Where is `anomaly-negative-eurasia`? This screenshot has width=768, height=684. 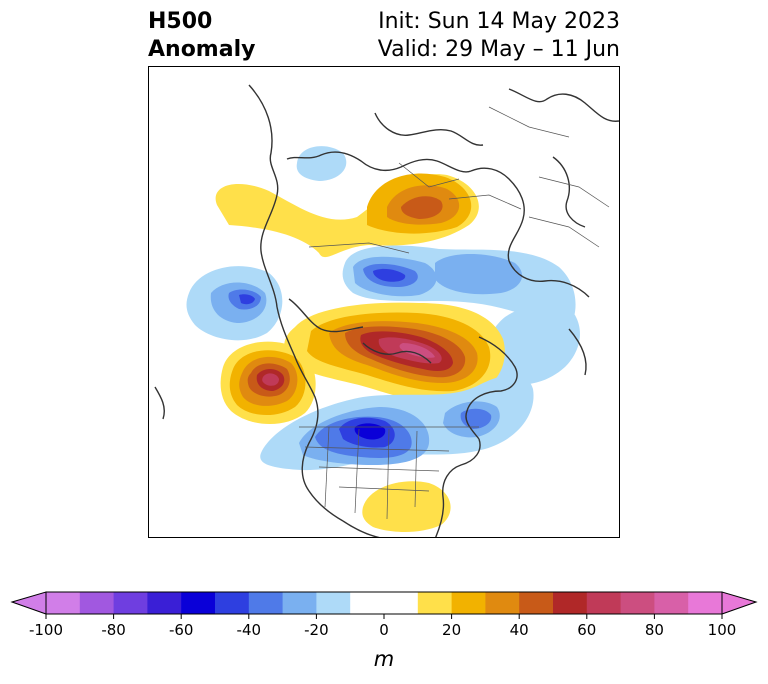
anomaly-negative-eurasia is located at coordinates (532, 344).